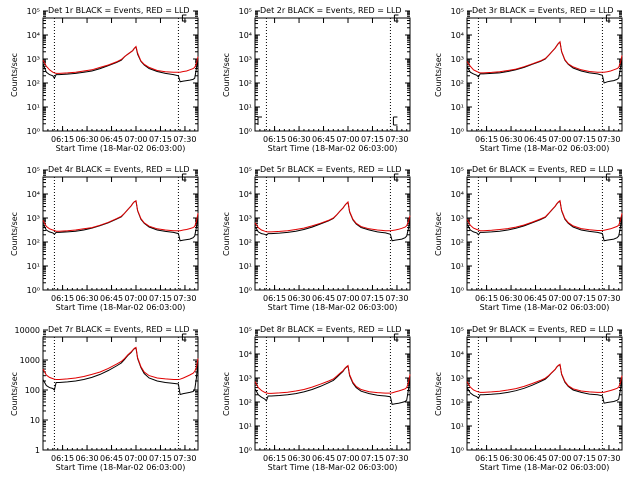  What do you see at coordinates (27, 330) in the screenshot?
I see `y-tick-label: 10000` at bounding box center [27, 330].